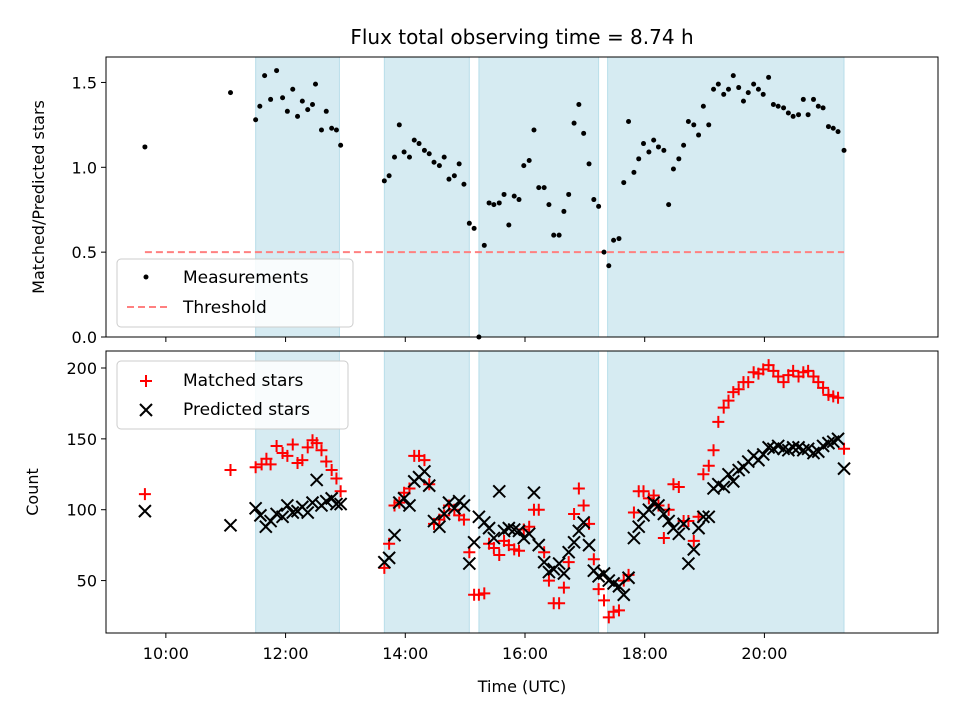  Describe the element at coordinates (32, 492) in the screenshot. I see `count-y-axis-label: Count` at that location.